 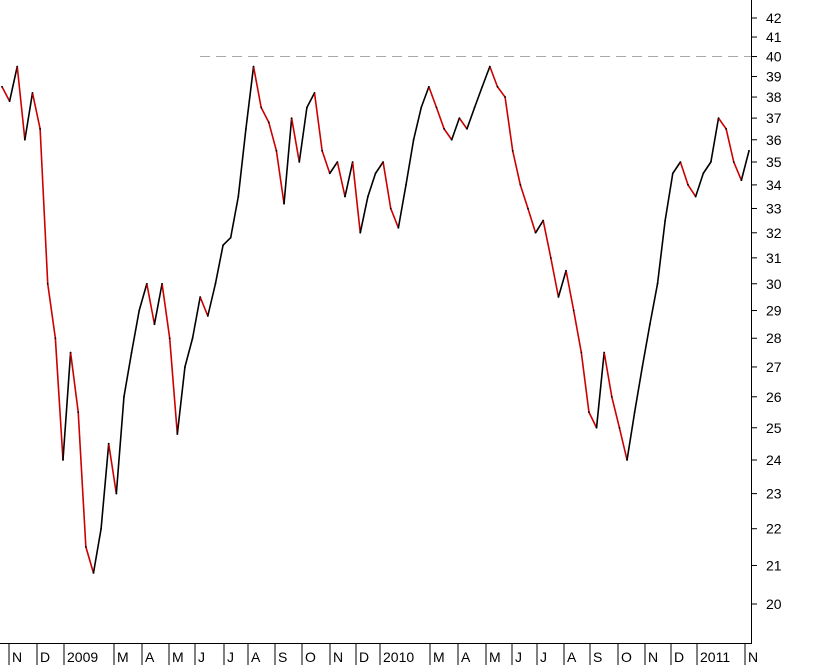 I want to click on y-tick-label: 38, so click(x=774, y=97).